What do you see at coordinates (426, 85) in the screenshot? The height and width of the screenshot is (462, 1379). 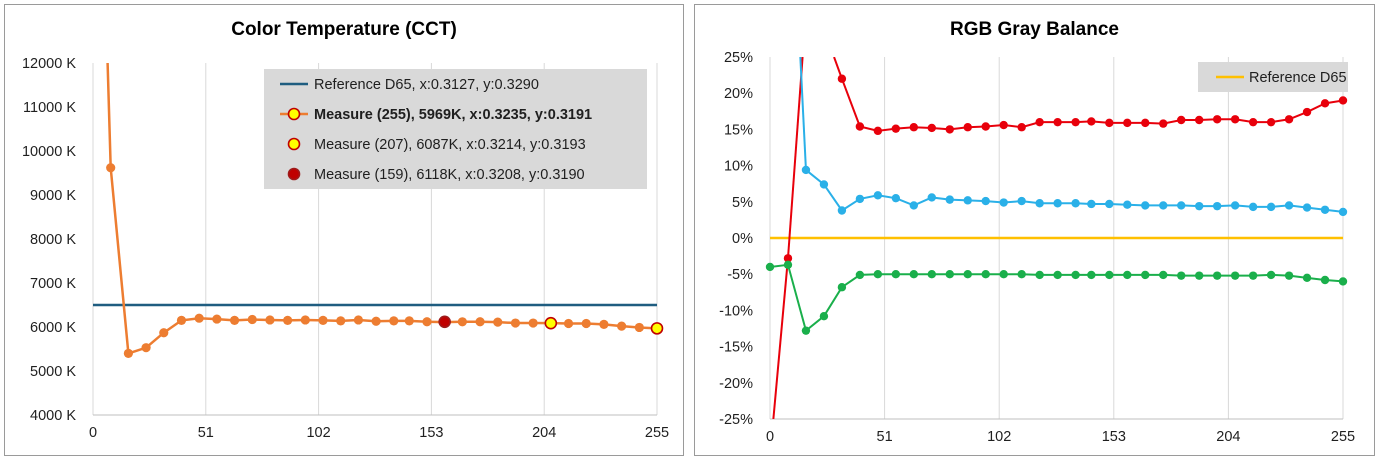 I see `cct-legend-label: Reference D65, x:0.3127, y:0.3290` at bounding box center [426, 85].